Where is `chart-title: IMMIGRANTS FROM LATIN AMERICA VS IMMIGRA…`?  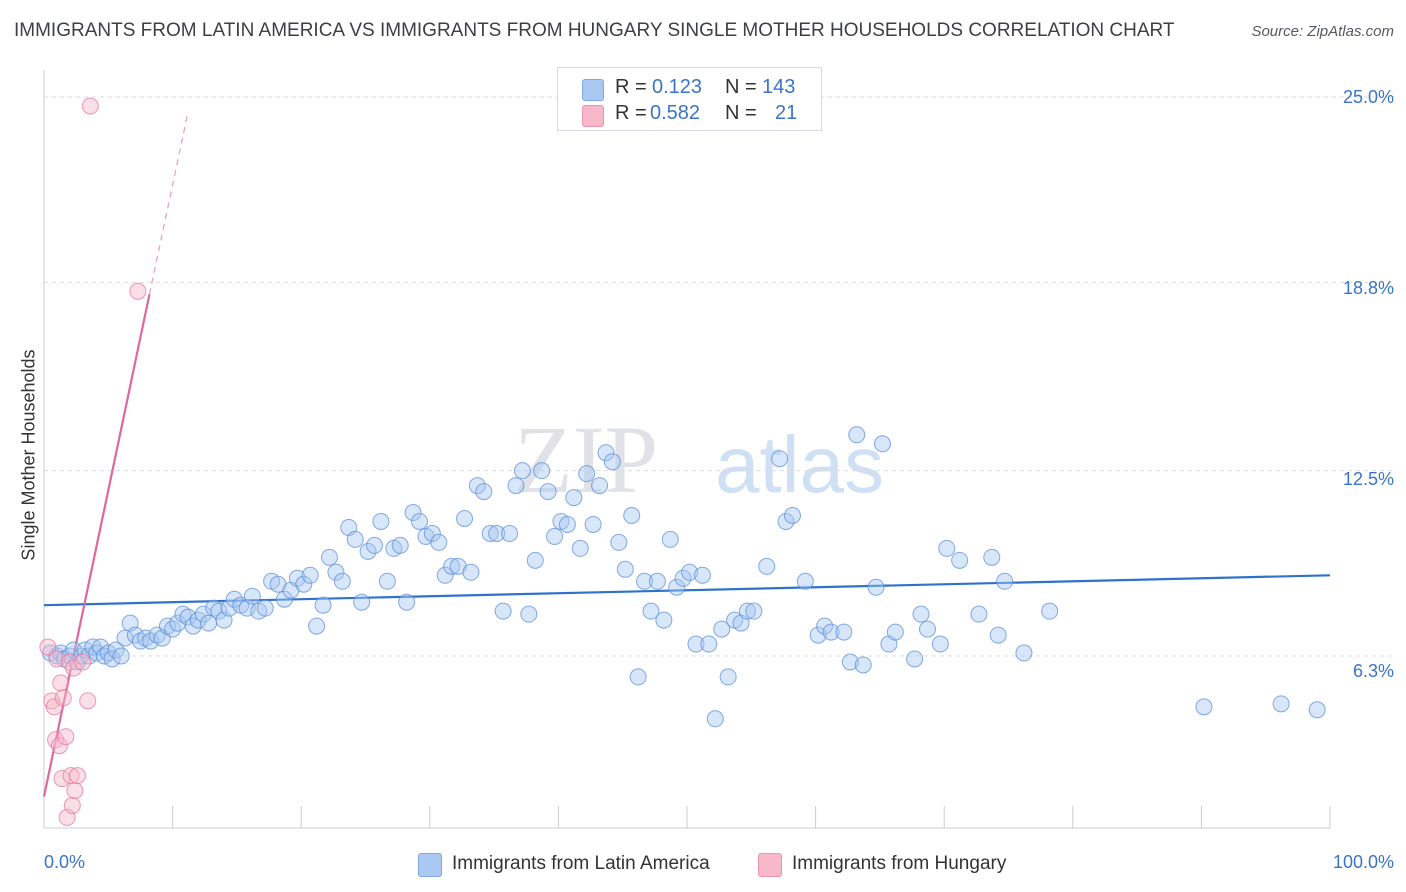 chart-title: IMMIGRANTS FROM LATIN AMERICA VS IMMIGRA… is located at coordinates (594, 30).